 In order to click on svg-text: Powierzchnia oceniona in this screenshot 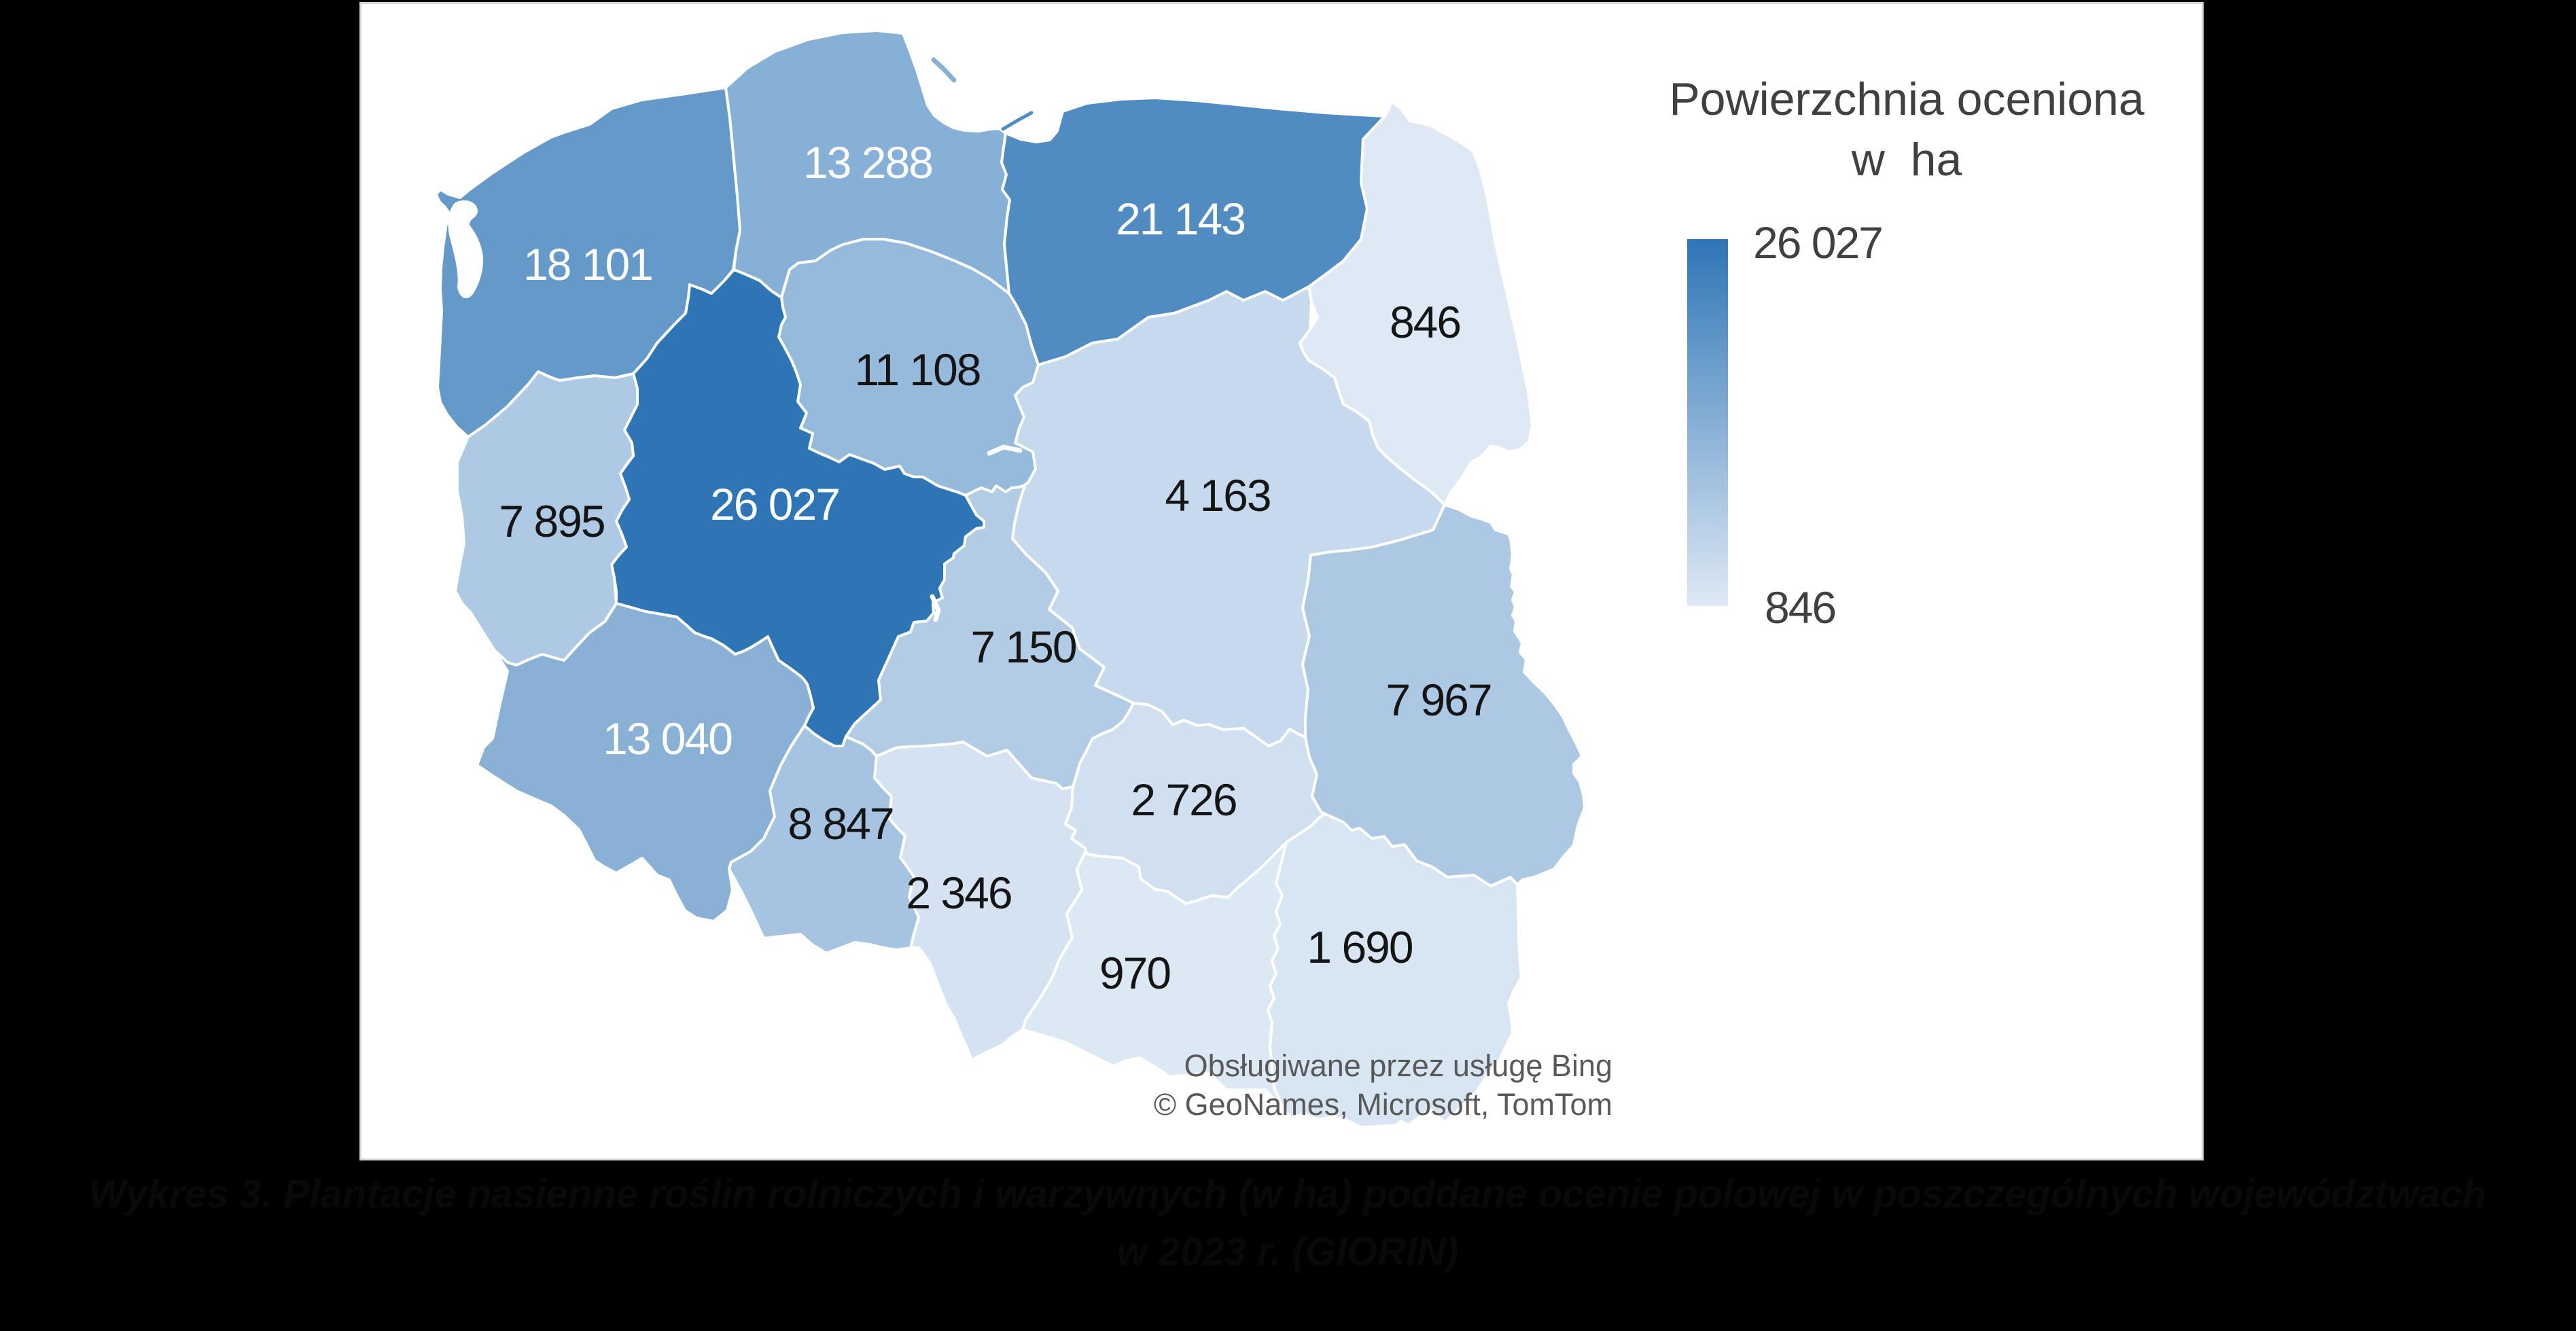, I will do `click(1907, 99)`.